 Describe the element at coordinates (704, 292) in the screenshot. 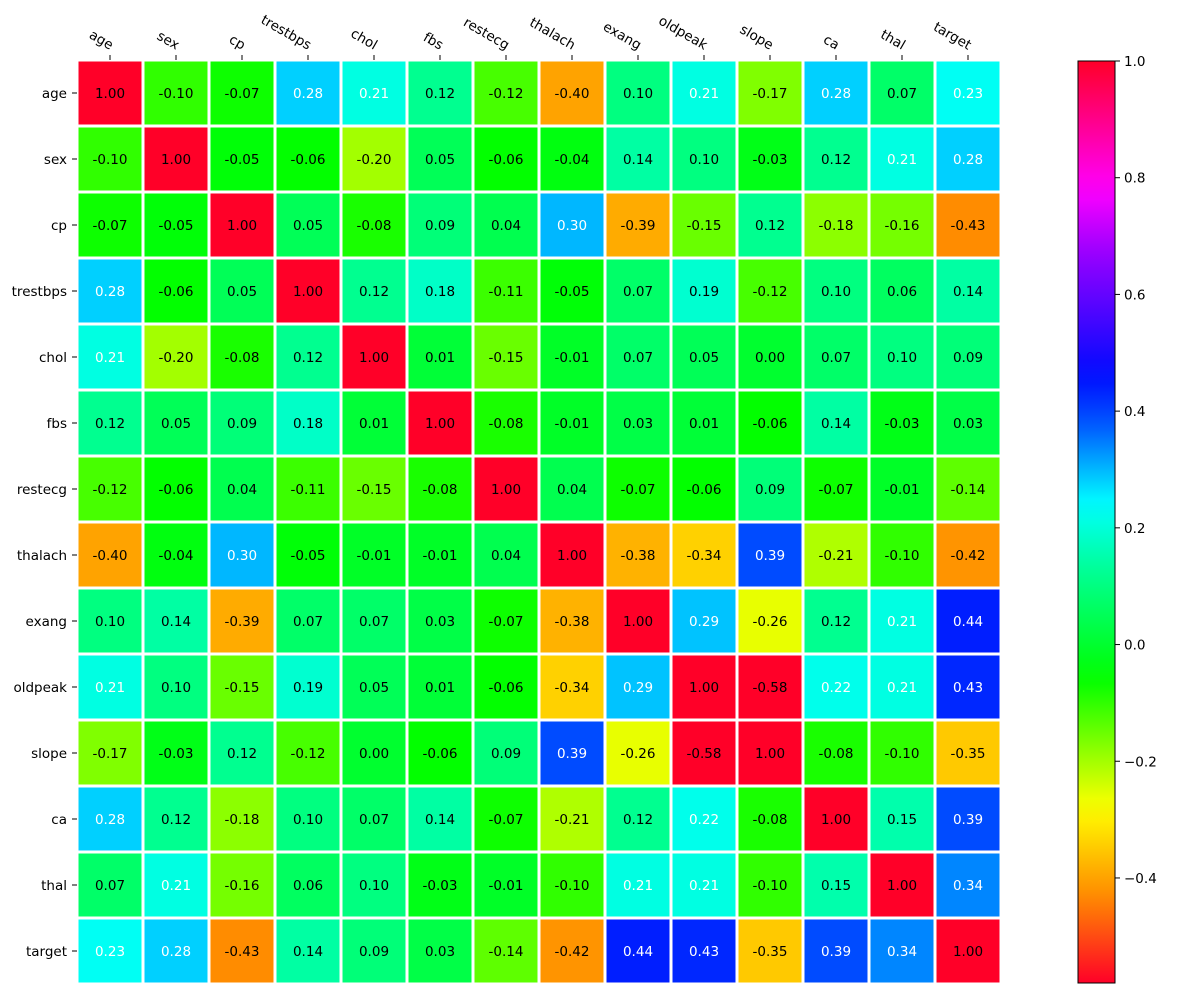

I see `cell-value-label: 0.19` at that location.